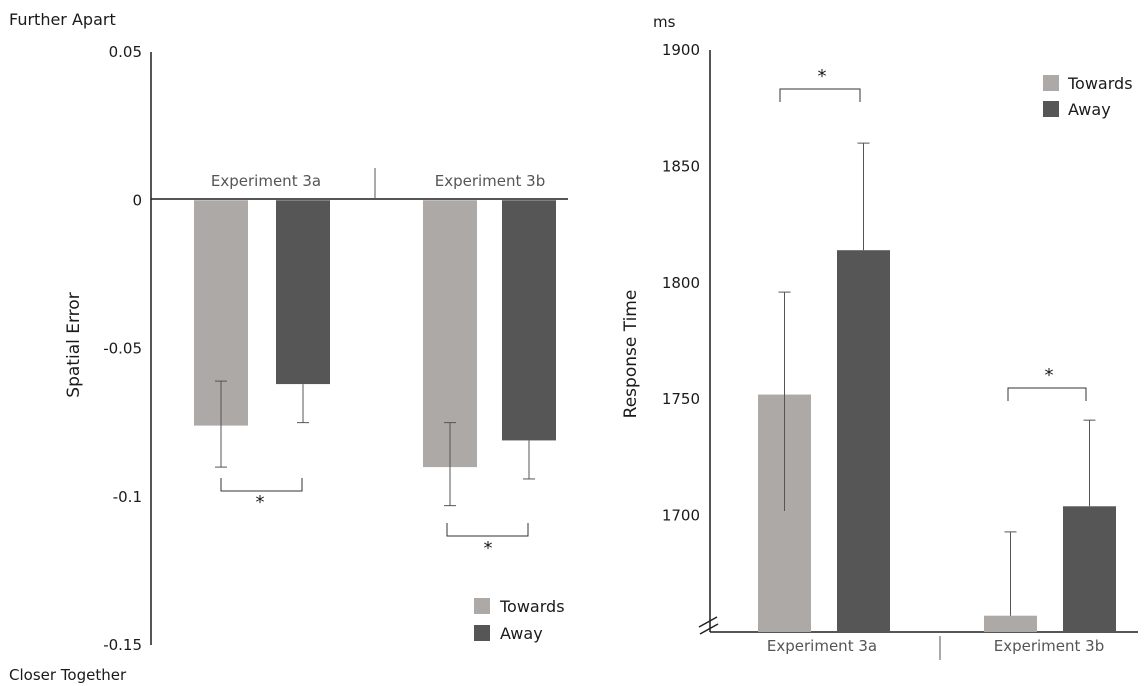 The height and width of the screenshot is (686, 1144). I want to click on right-significance: **, so click(933, 233).